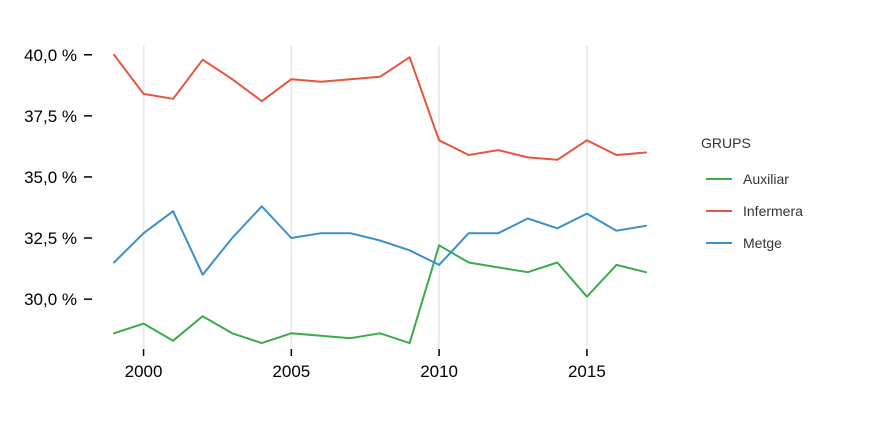 This screenshot has height=424, width=870. I want to click on y-tick-label: 35,0 %, so click(50, 177).